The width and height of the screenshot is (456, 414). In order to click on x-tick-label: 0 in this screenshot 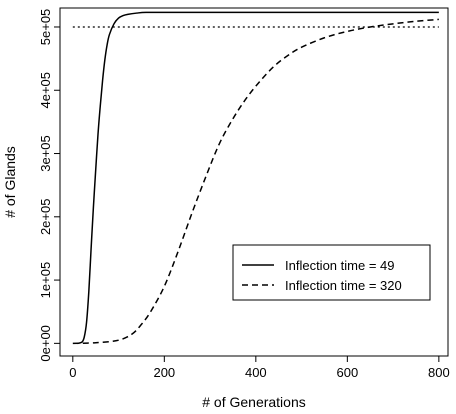, I will do `click(72, 372)`.